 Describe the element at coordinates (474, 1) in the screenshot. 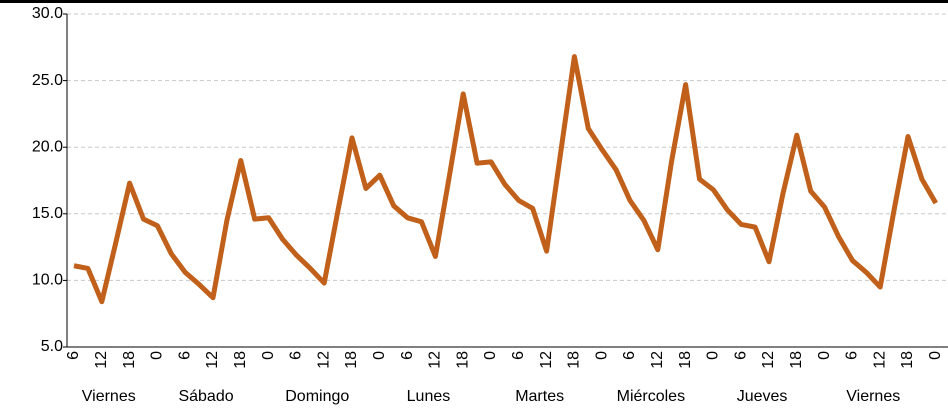

I see `top-border` at that location.